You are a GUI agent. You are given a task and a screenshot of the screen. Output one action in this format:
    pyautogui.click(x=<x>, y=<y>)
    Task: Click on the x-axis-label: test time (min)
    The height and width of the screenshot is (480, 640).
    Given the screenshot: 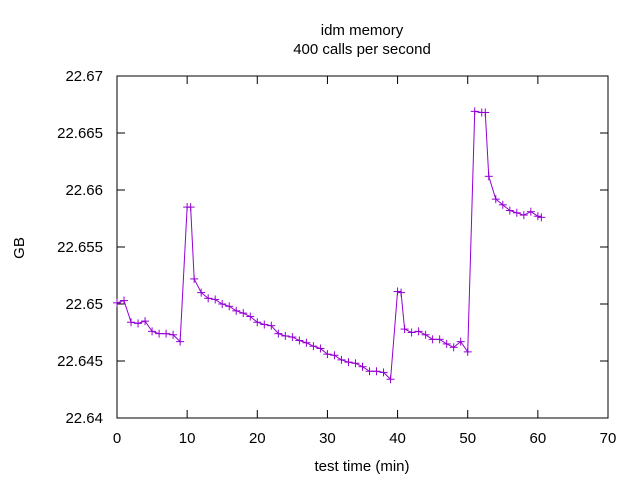 What is the action you would take?
    pyautogui.click(x=361, y=466)
    